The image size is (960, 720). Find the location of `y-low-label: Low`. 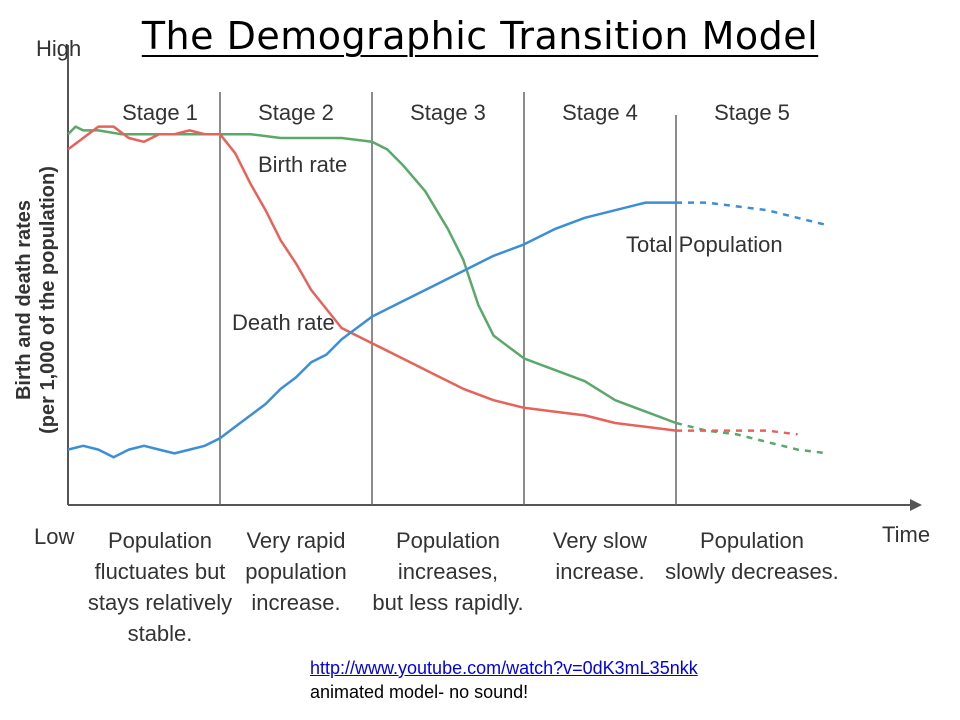

y-low-label: Low is located at coordinates (54, 536).